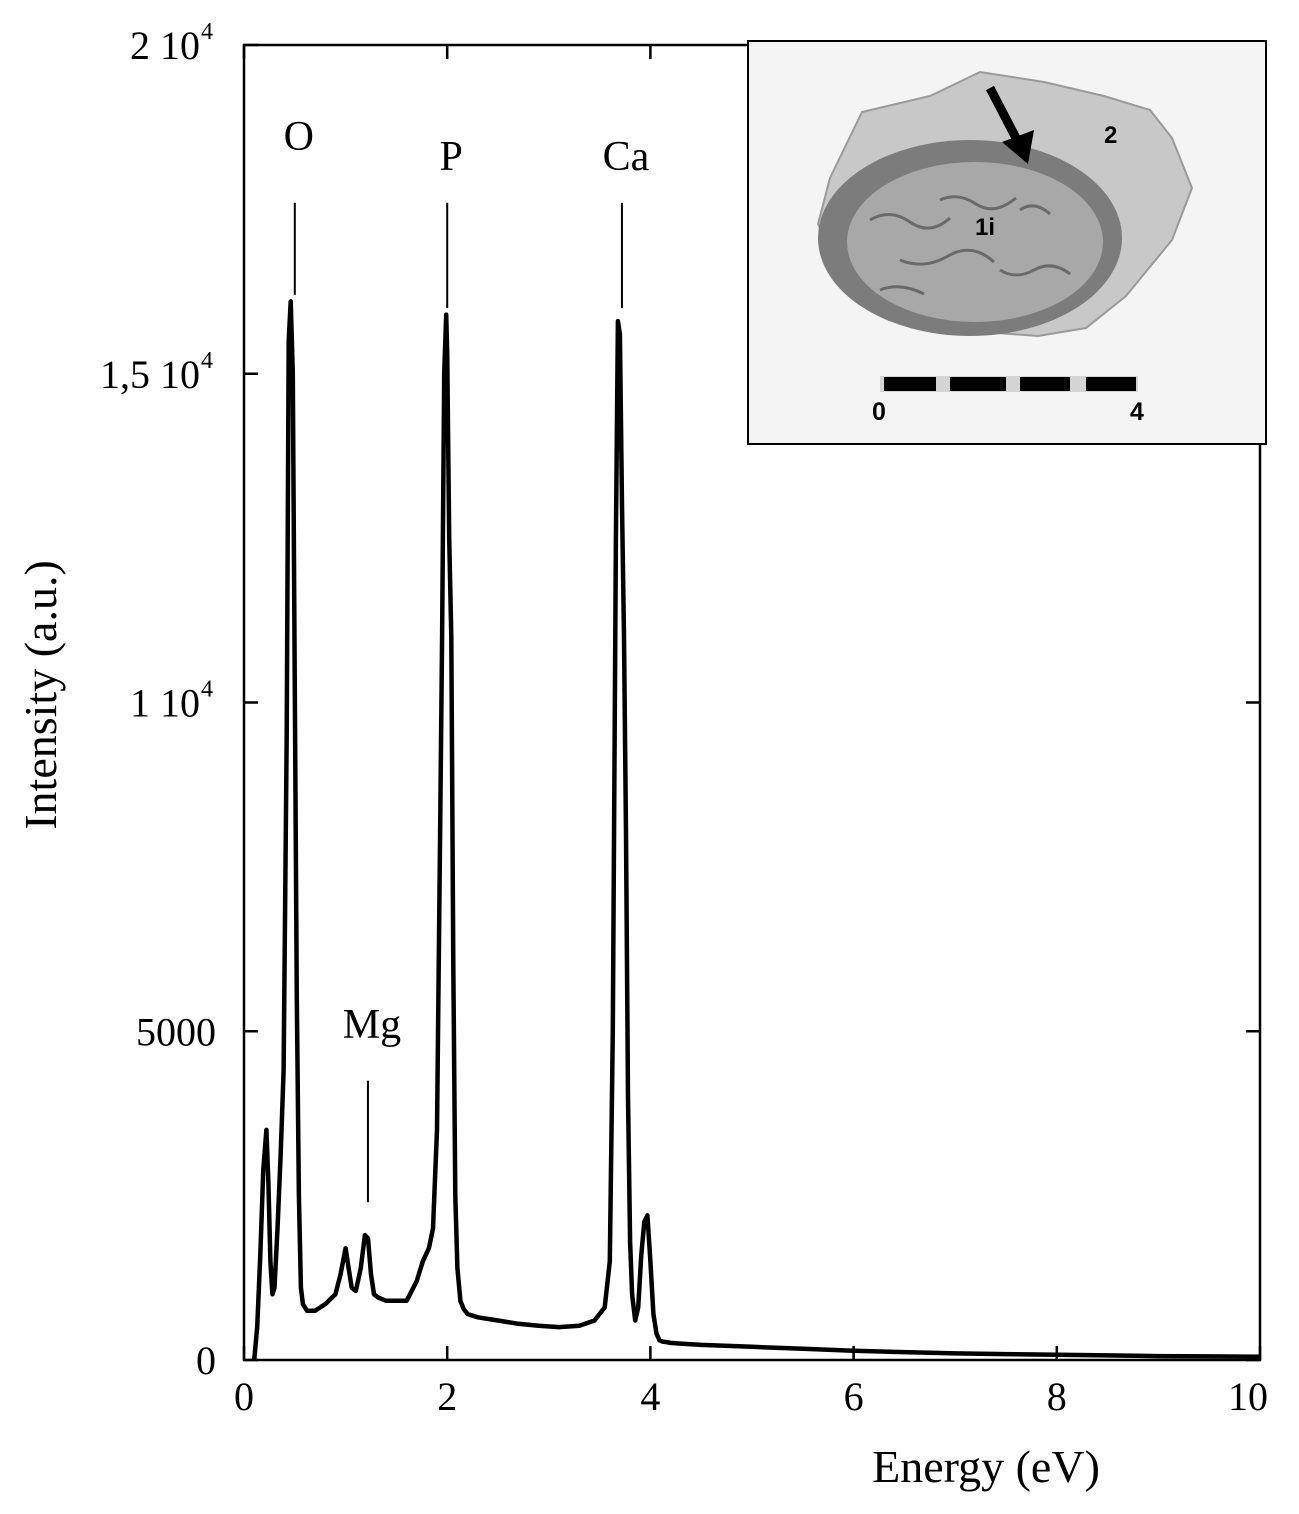 The image size is (1299, 1514). What do you see at coordinates (206, 1360) in the screenshot?
I see `y-tick-label: 0` at bounding box center [206, 1360].